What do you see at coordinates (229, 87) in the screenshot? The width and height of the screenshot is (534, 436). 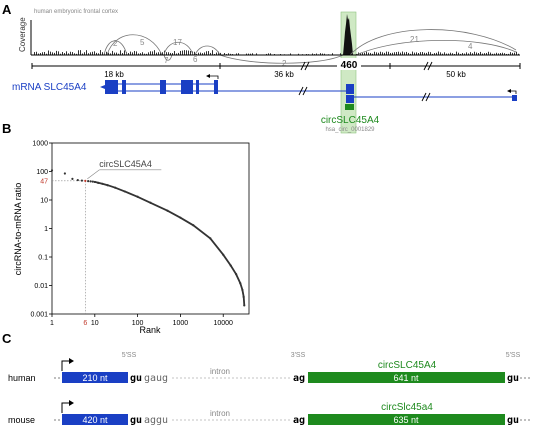 I see `mrna-exons` at bounding box center [229, 87].